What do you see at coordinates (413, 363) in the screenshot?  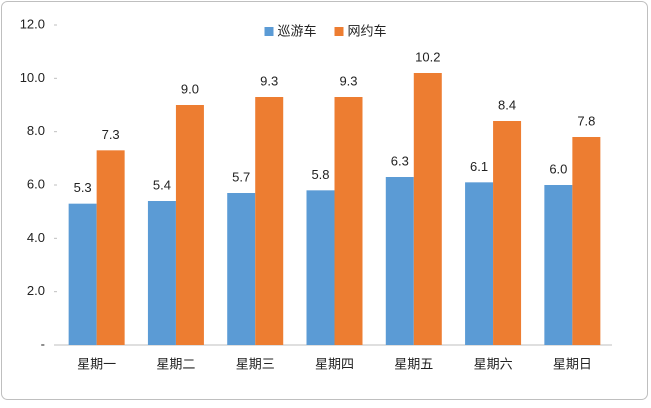 I see `x-tick-label: 星期五` at bounding box center [413, 363].